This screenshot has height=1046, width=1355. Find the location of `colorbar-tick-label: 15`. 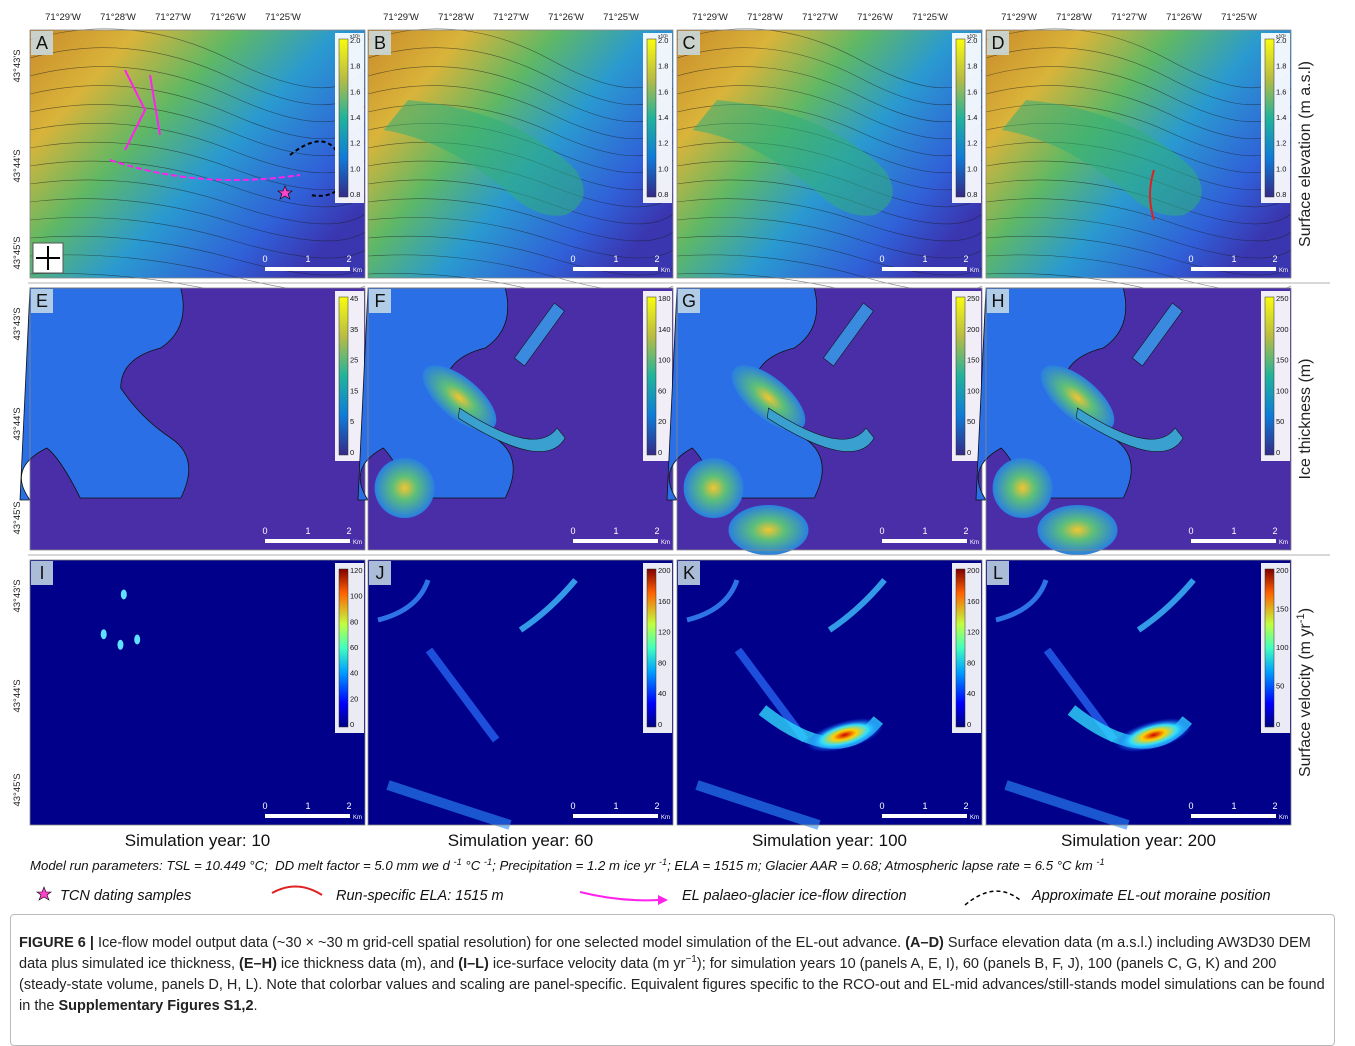

colorbar-tick-label: 15 is located at coordinates (354, 390).